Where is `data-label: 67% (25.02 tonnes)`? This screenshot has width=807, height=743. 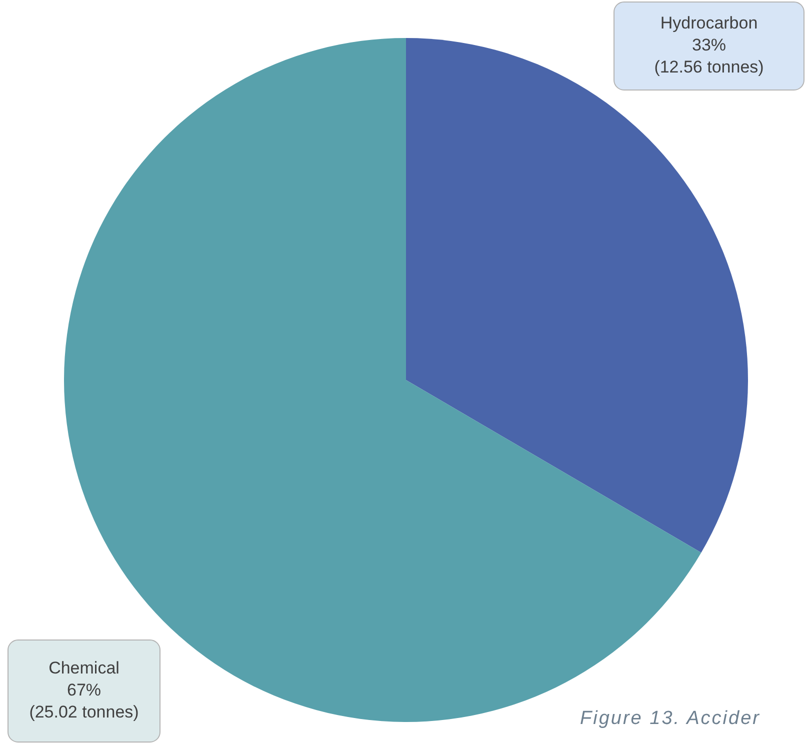 data-label: 67% (25.02 tonnes) is located at coordinates (84, 701).